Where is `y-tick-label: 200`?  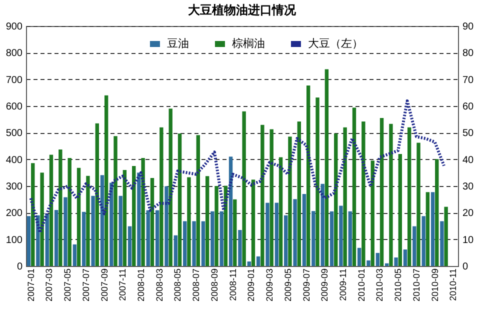
y-tick-label: 200 is located at coordinates (14, 214).